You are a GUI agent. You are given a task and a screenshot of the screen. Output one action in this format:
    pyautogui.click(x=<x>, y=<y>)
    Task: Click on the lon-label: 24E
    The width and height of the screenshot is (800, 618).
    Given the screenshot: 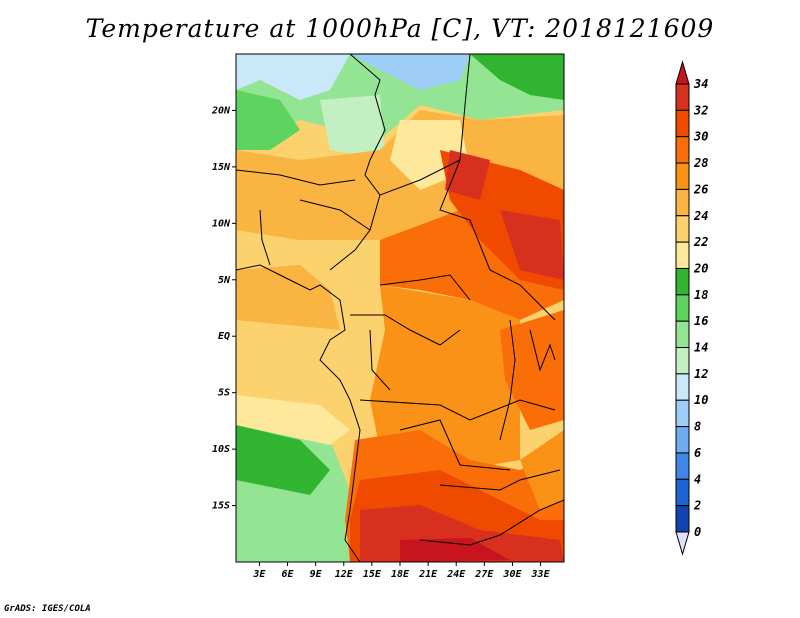 What is the action you would take?
    pyautogui.click(x=456, y=574)
    